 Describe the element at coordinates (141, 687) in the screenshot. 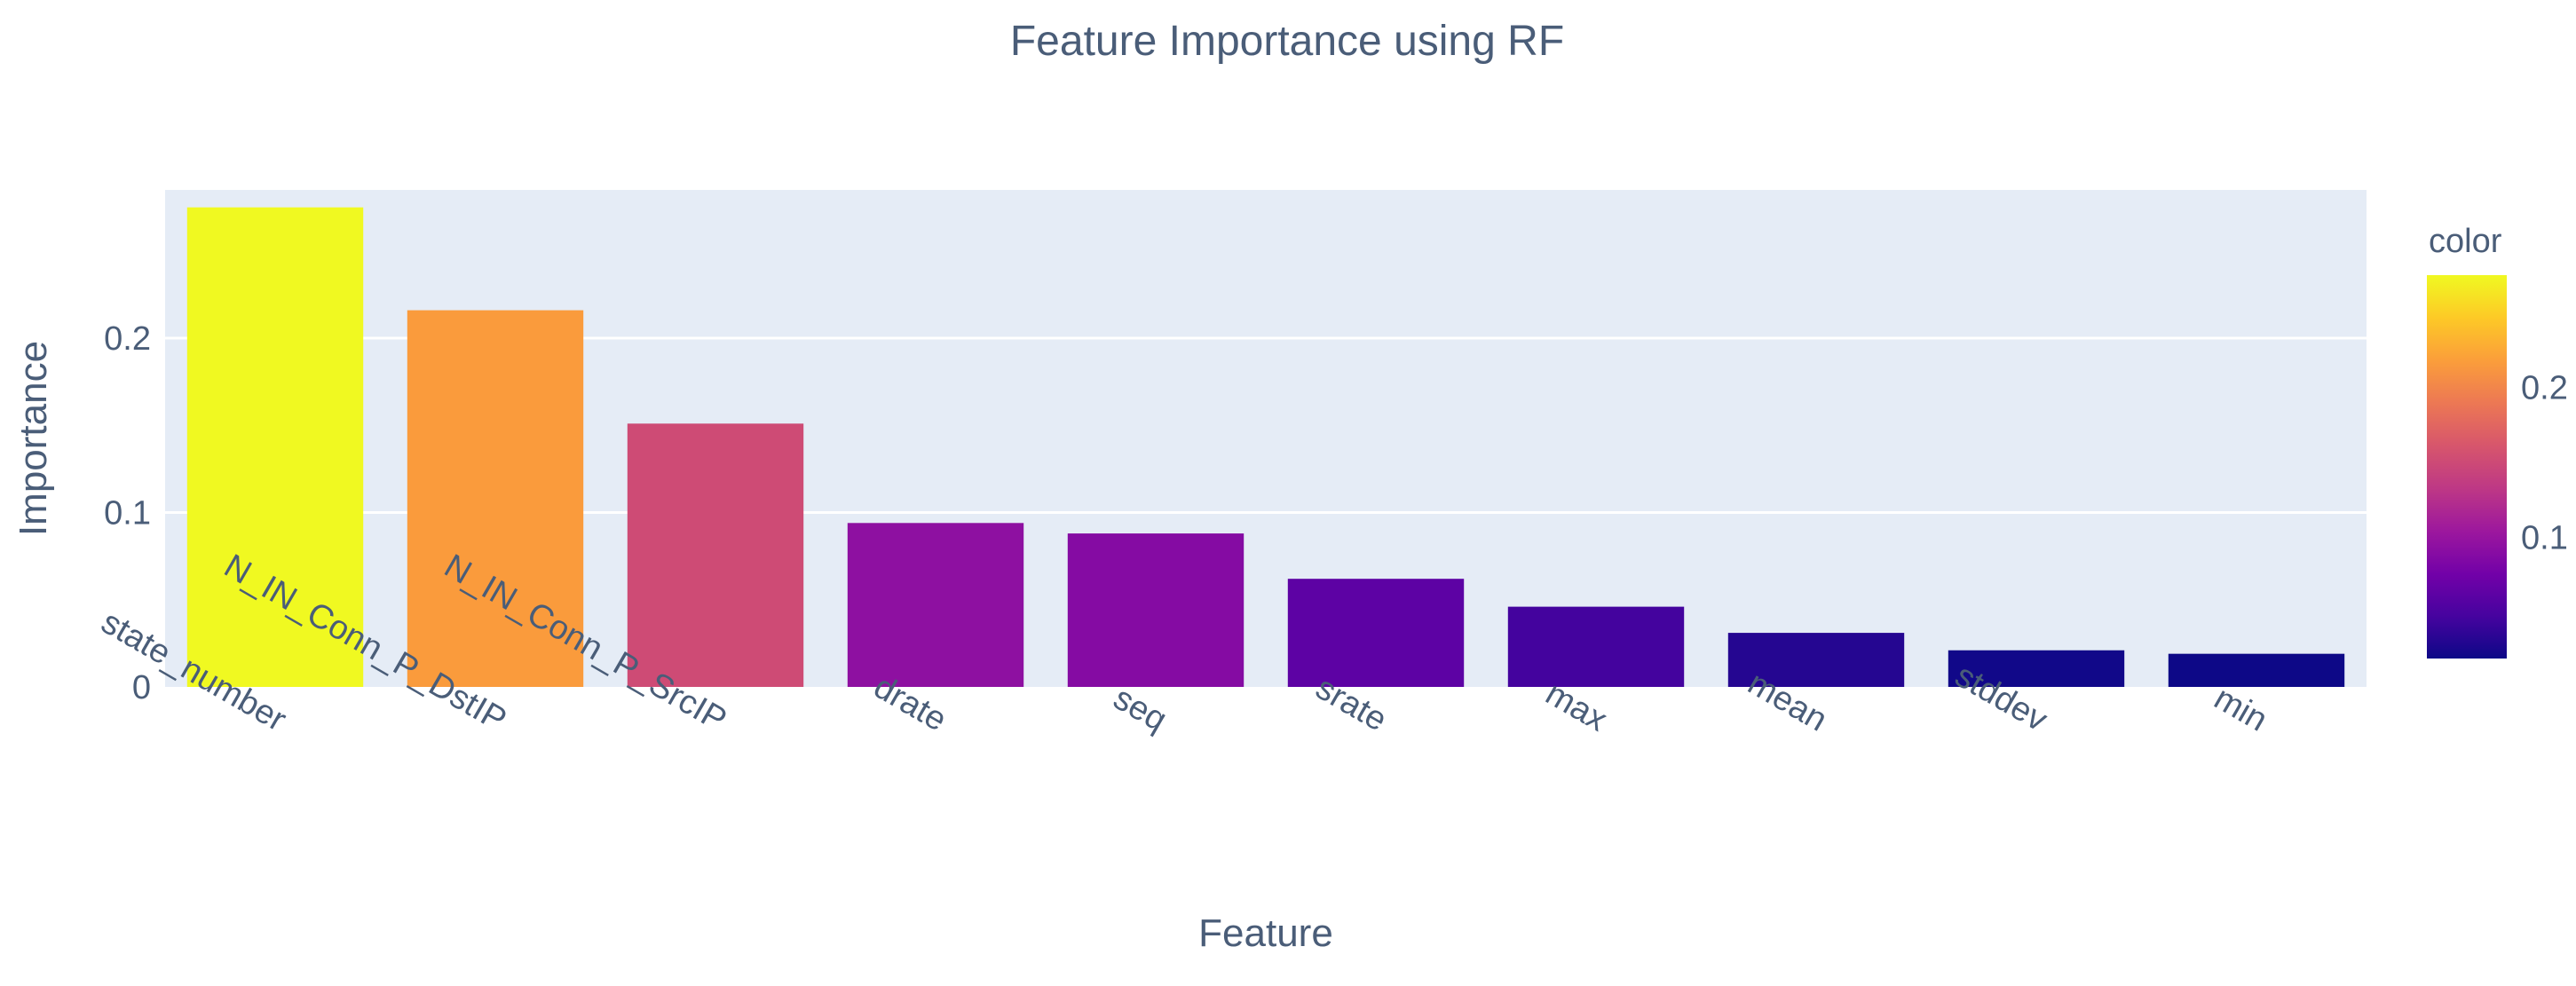

I see `y-tick-label: 0` at that location.